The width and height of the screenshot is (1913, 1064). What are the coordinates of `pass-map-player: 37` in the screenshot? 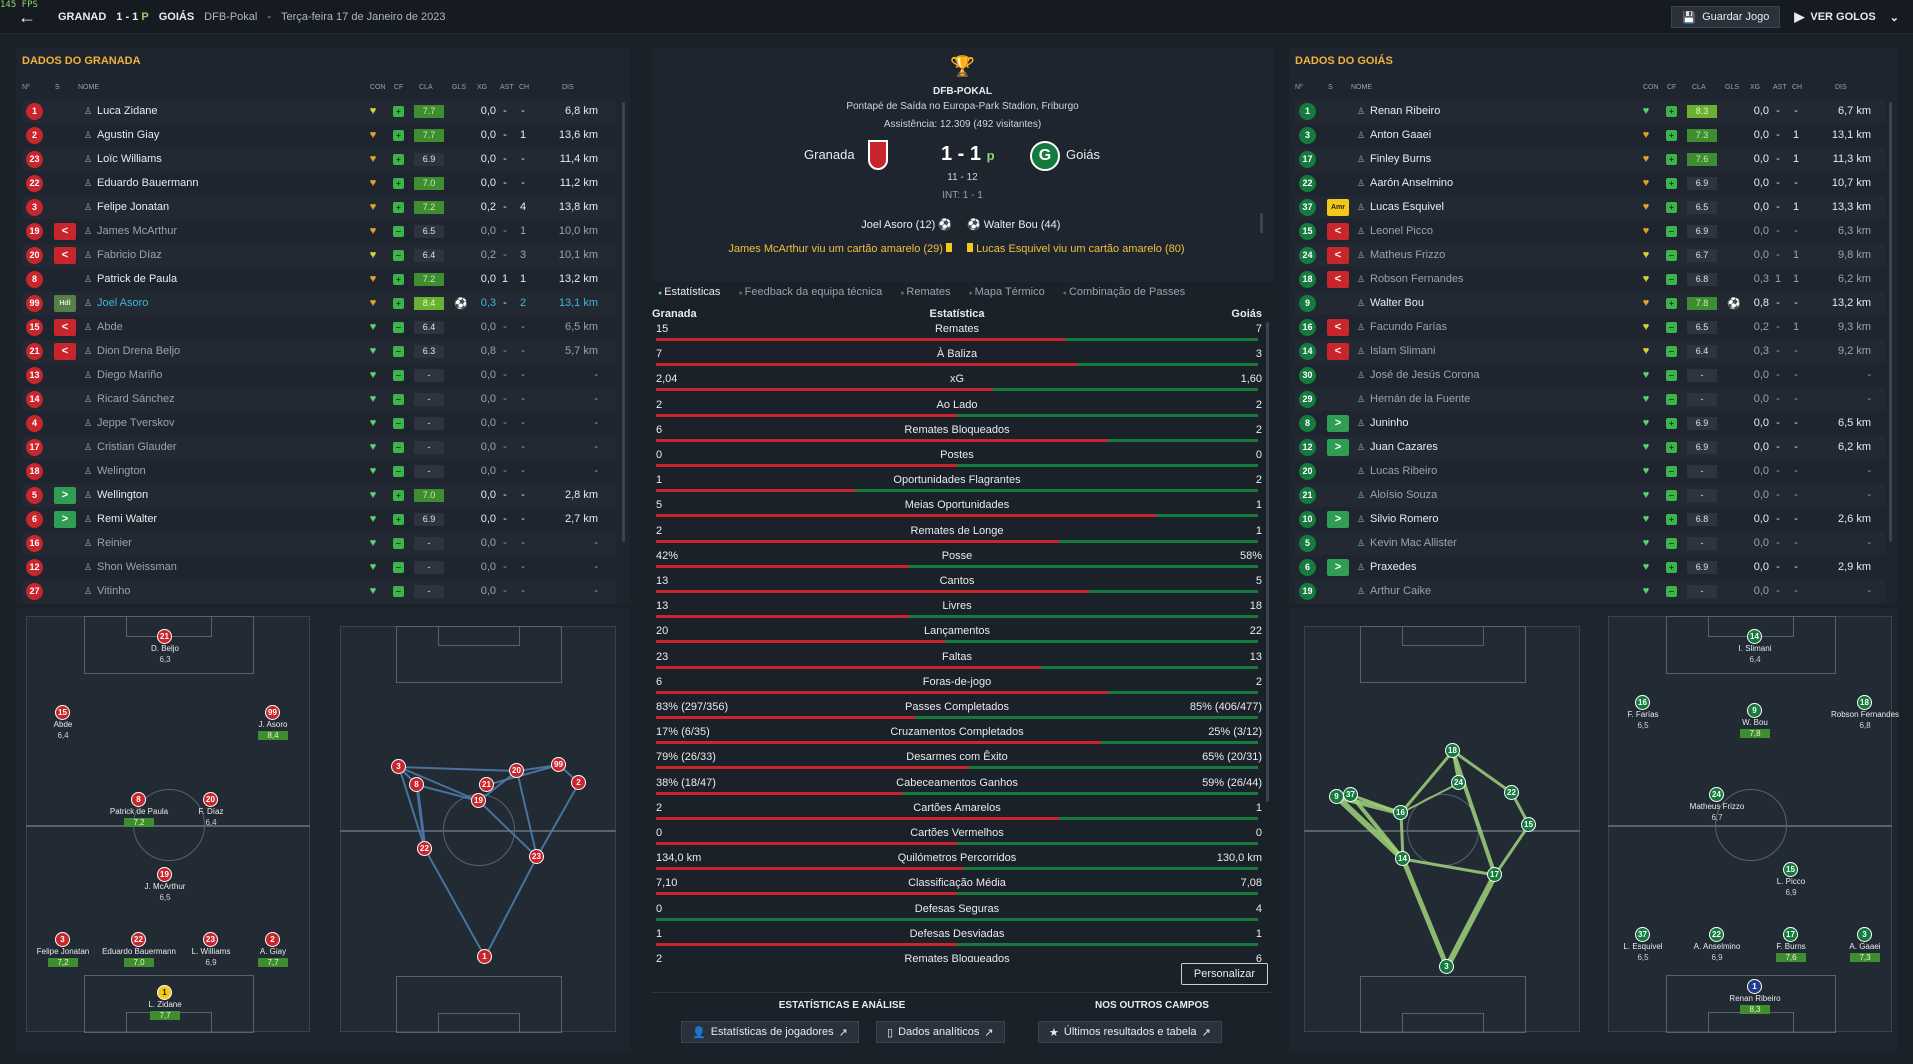 It's located at (1350, 794).